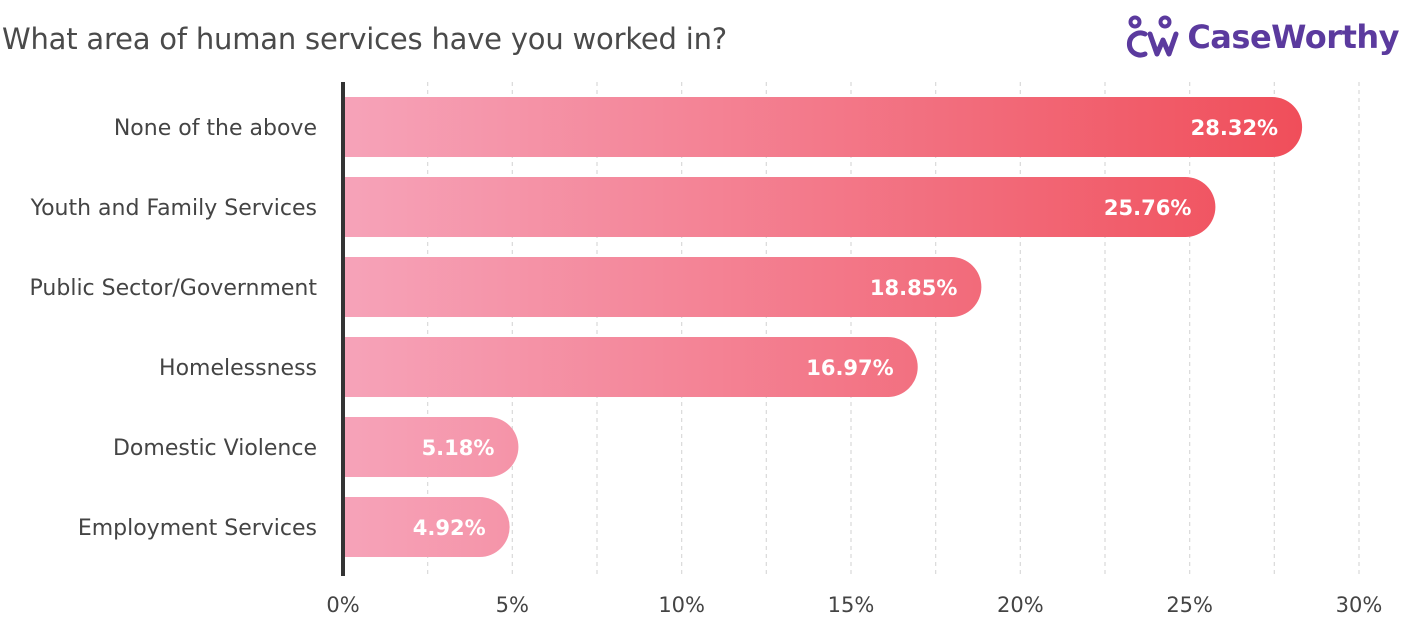  What do you see at coordinates (1359, 605) in the screenshot?
I see `x-tick-label: 30%` at bounding box center [1359, 605].